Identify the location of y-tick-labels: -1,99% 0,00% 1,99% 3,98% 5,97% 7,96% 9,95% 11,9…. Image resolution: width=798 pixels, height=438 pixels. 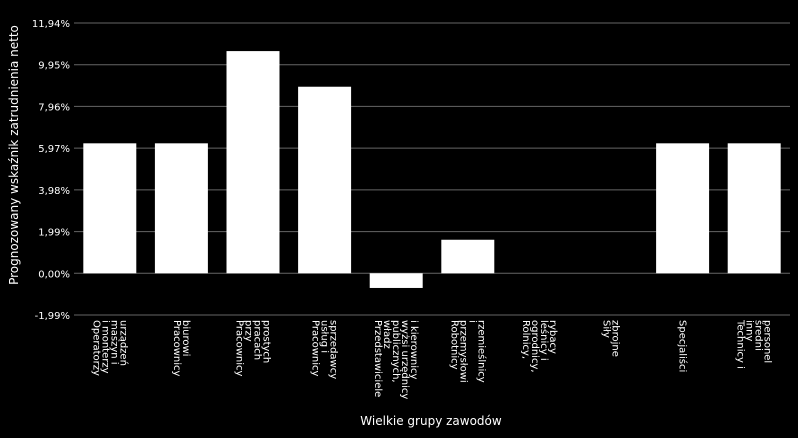
(51, 170).